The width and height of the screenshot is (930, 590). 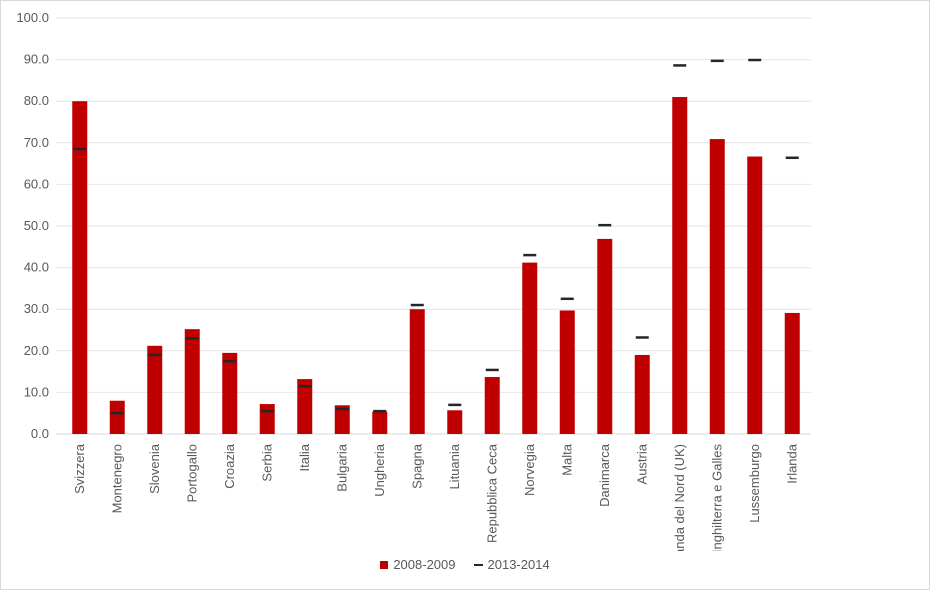 What do you see at coordinates (518, 564) in the screenshot?
I see `legend-label: 2013-2014` at bounding box center [518, 564].